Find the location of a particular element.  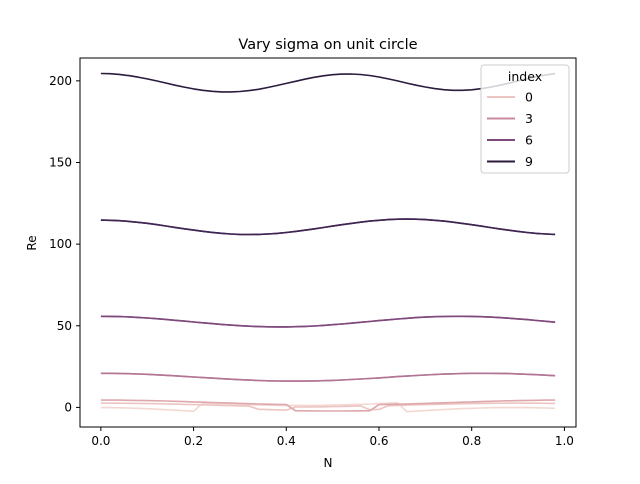

x-tick-label: 0.4 is located at coordinates (286, 441).